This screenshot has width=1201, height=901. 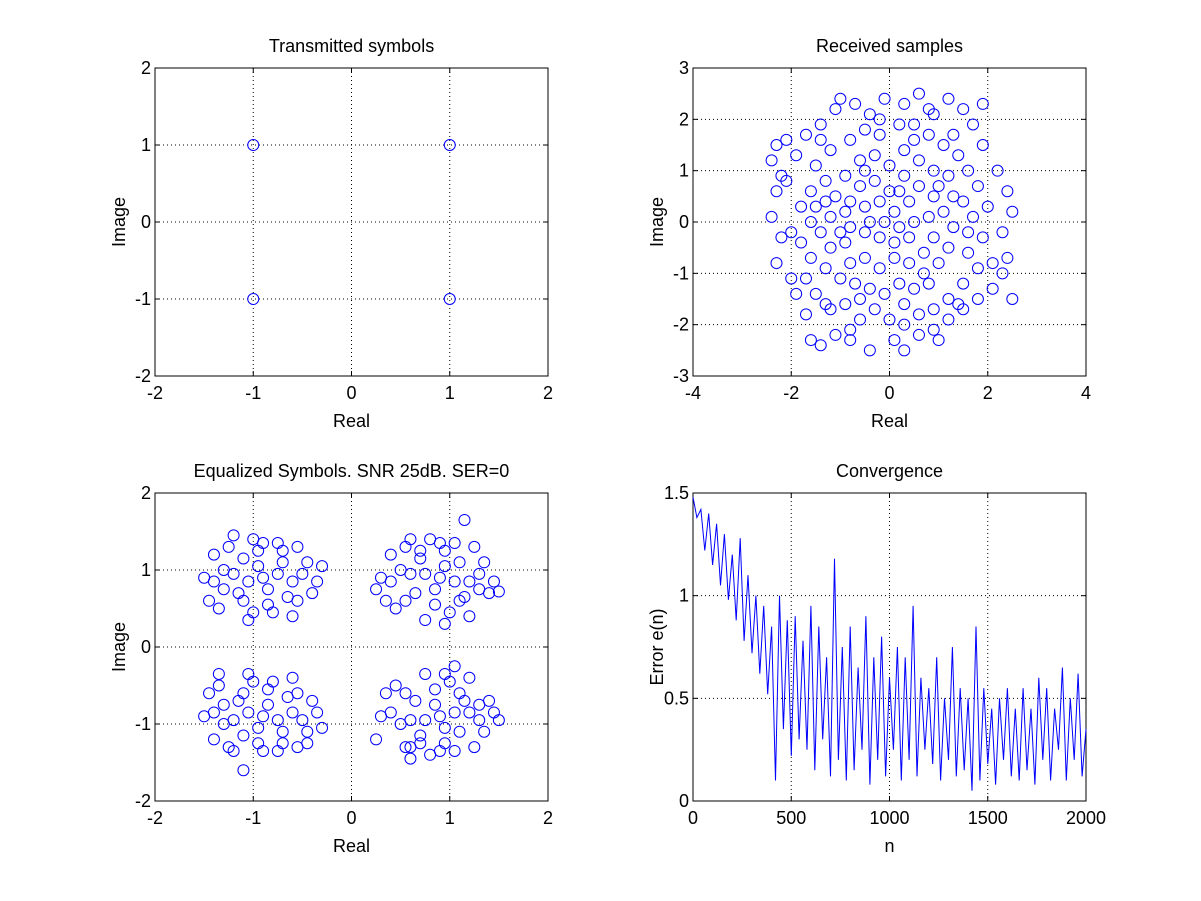 I want to click on y-tick-label: -2, so click(x=681, y=325).